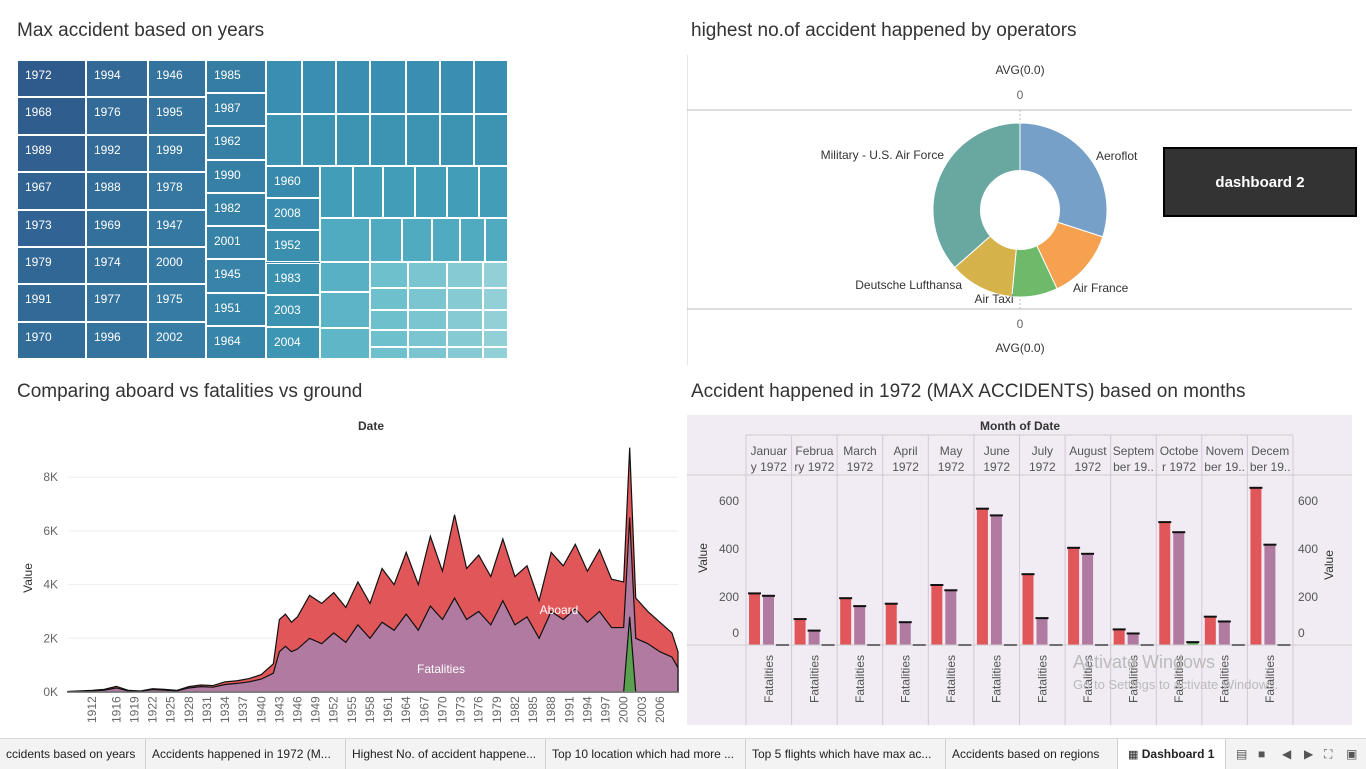 The image size is (1366, 769). I want to click on dashboard-2-button: dashboard 2, so click(1260, 182).